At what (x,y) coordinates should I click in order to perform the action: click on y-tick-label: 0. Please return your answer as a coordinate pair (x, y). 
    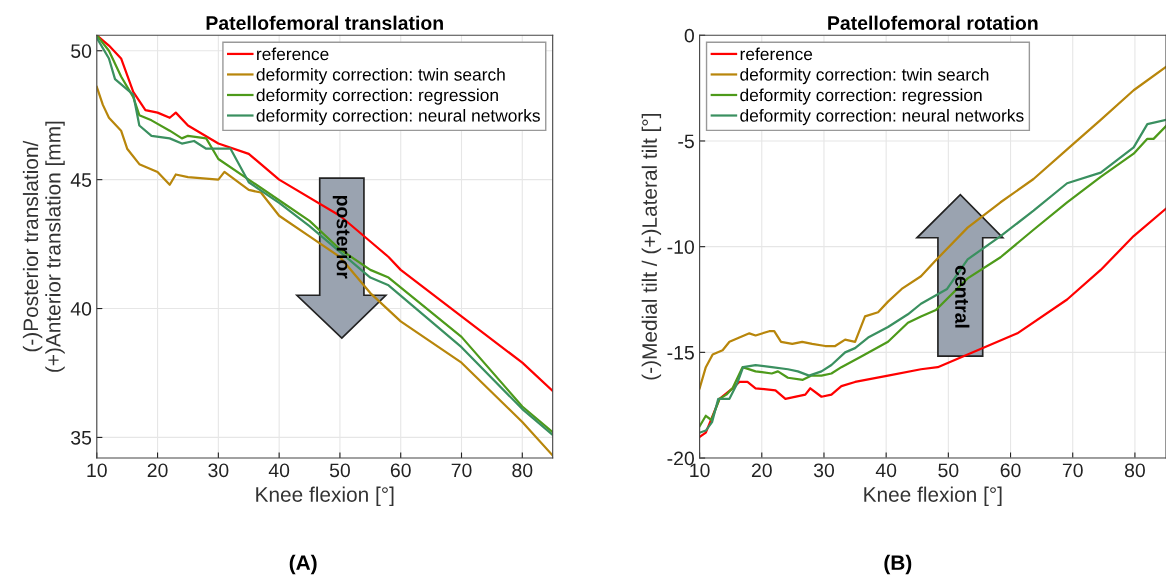
    Looking at the image, I should click on (689, 35).